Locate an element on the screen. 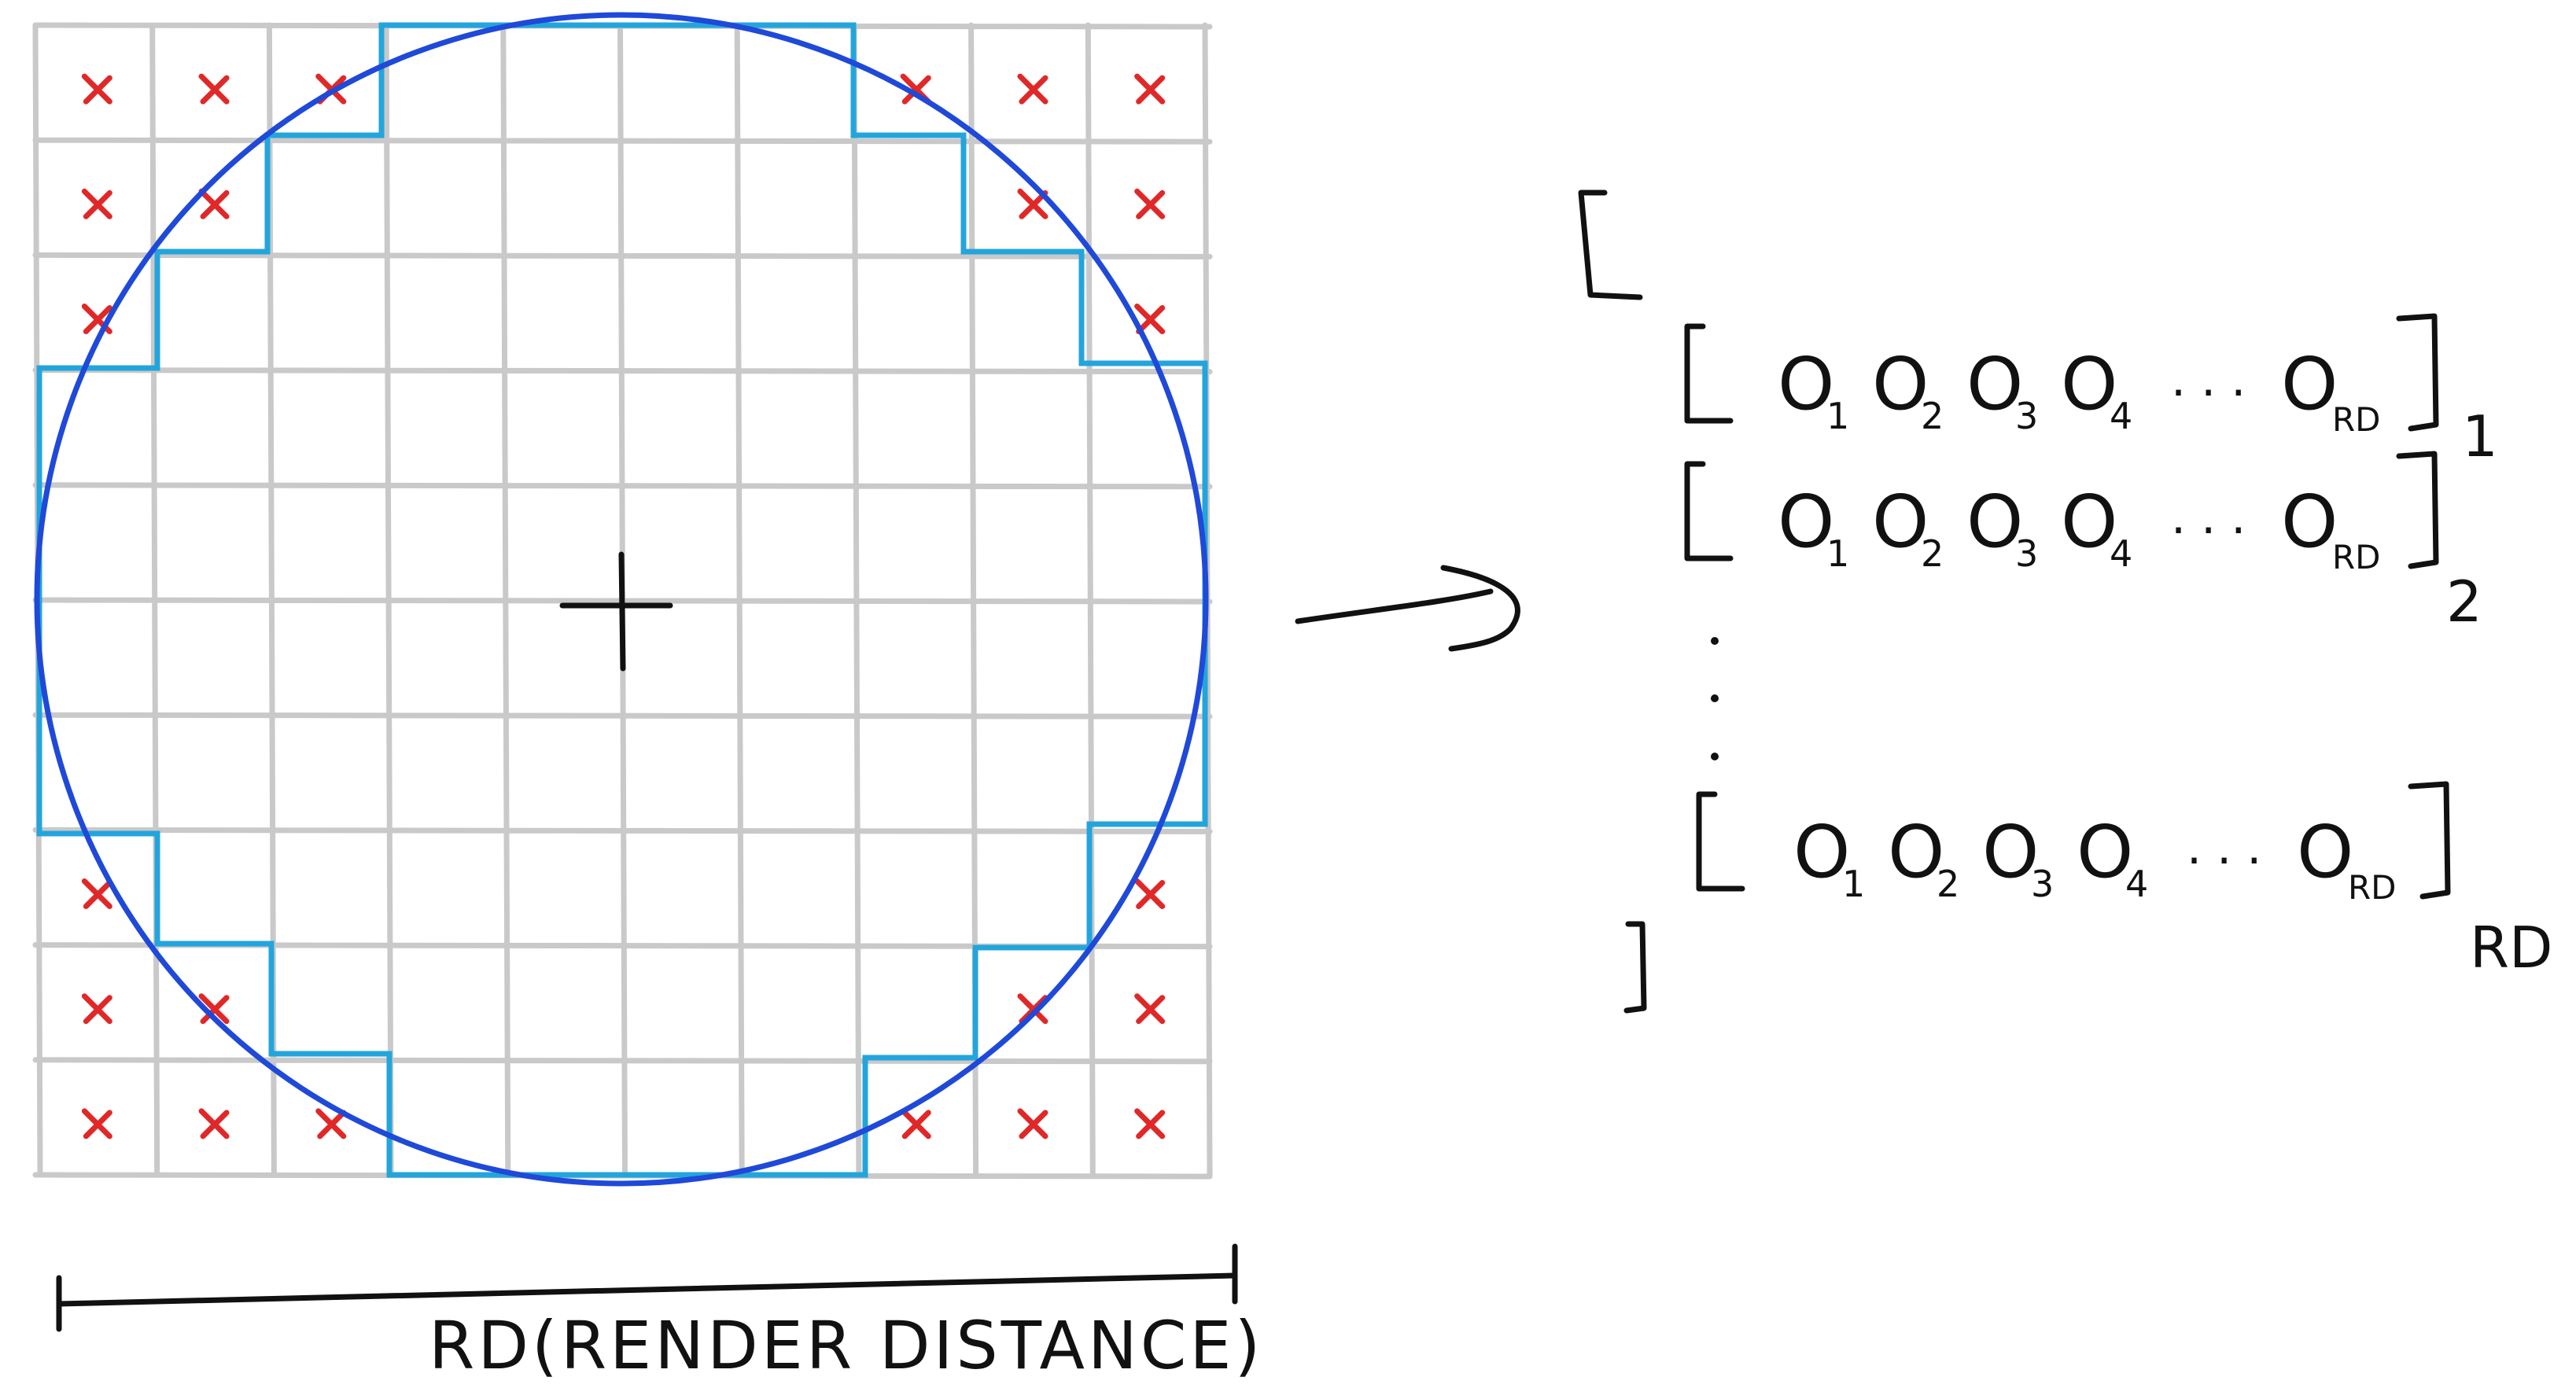 The height and width of the screenshot is (1399, 2576). row-index-label: RD is located at coordinates (2511, 948).